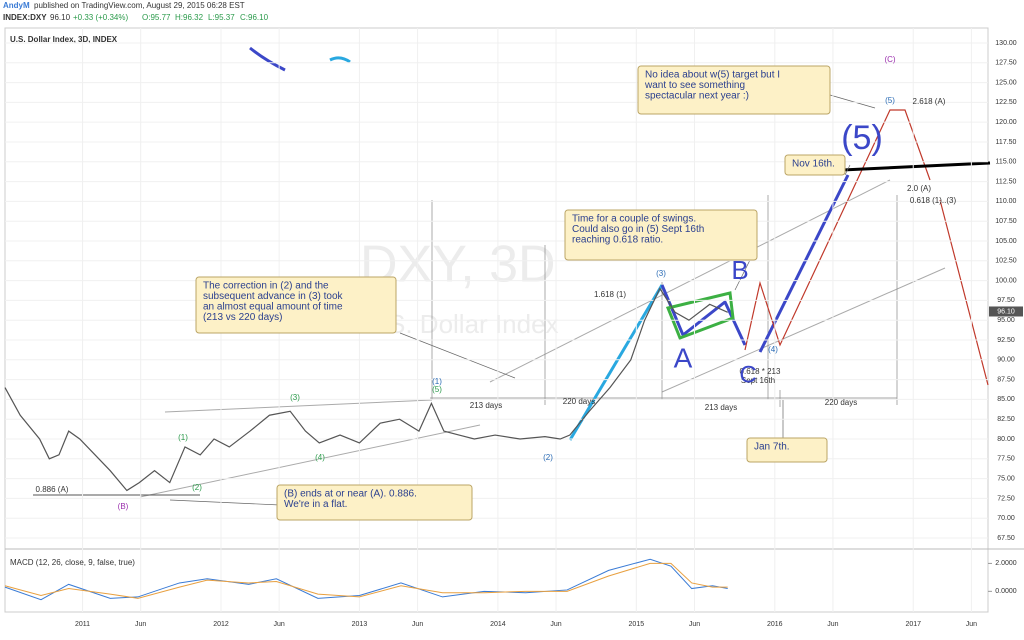 The height and width of the screenshot is (640, 1024). Describe the element at coordinates (189, 17) in the screenshot. I see `high: H:96.32` at that location.